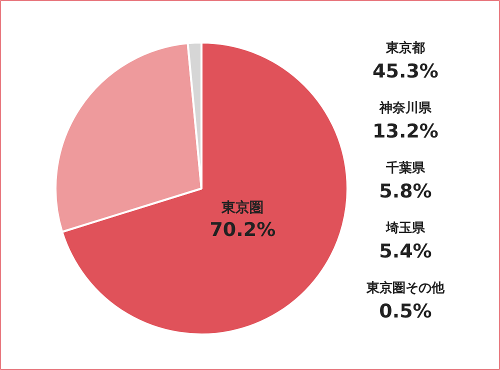  I want to click on text: 千葉県, so click(405, 168).